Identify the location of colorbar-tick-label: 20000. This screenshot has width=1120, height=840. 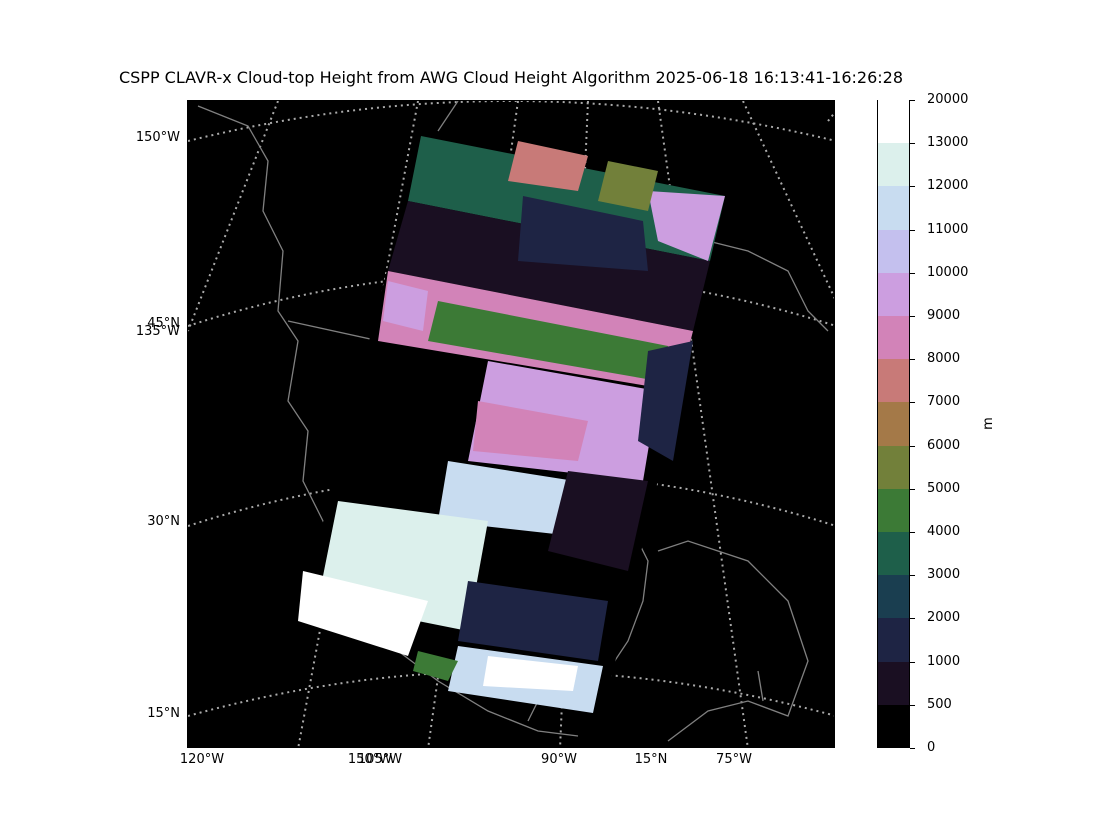
(948, 99).